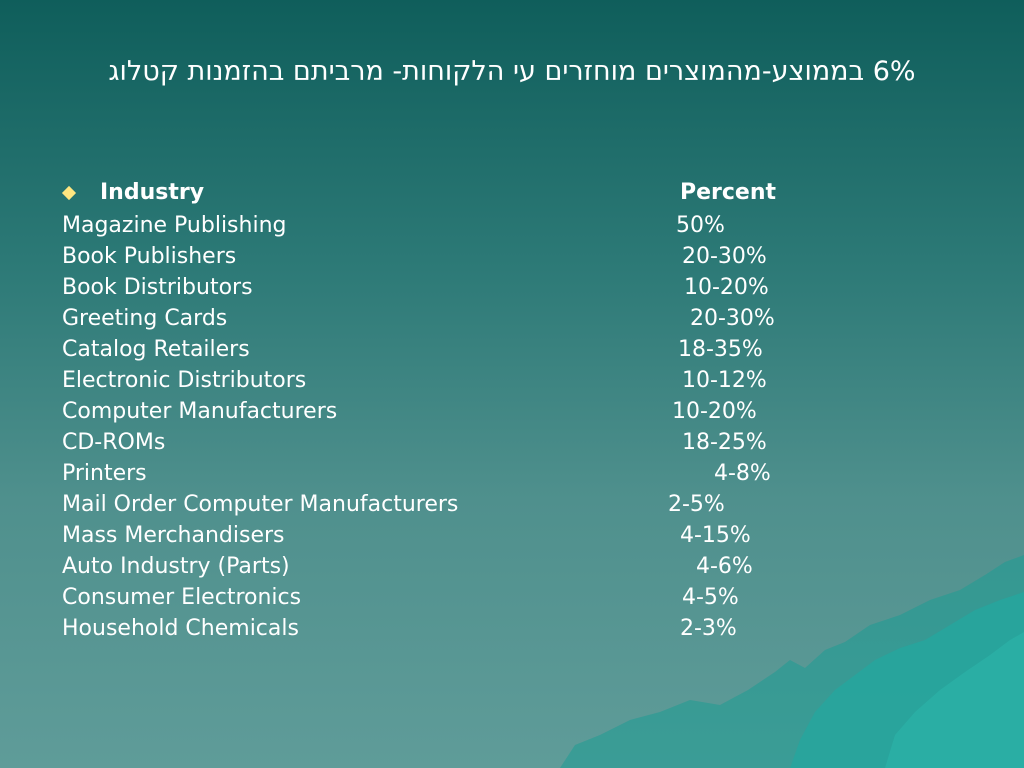 This screenshot has width=1024, height=768. I want to click on table-row: Auto Industry (Parts) 4-6%, so click(442, 566).